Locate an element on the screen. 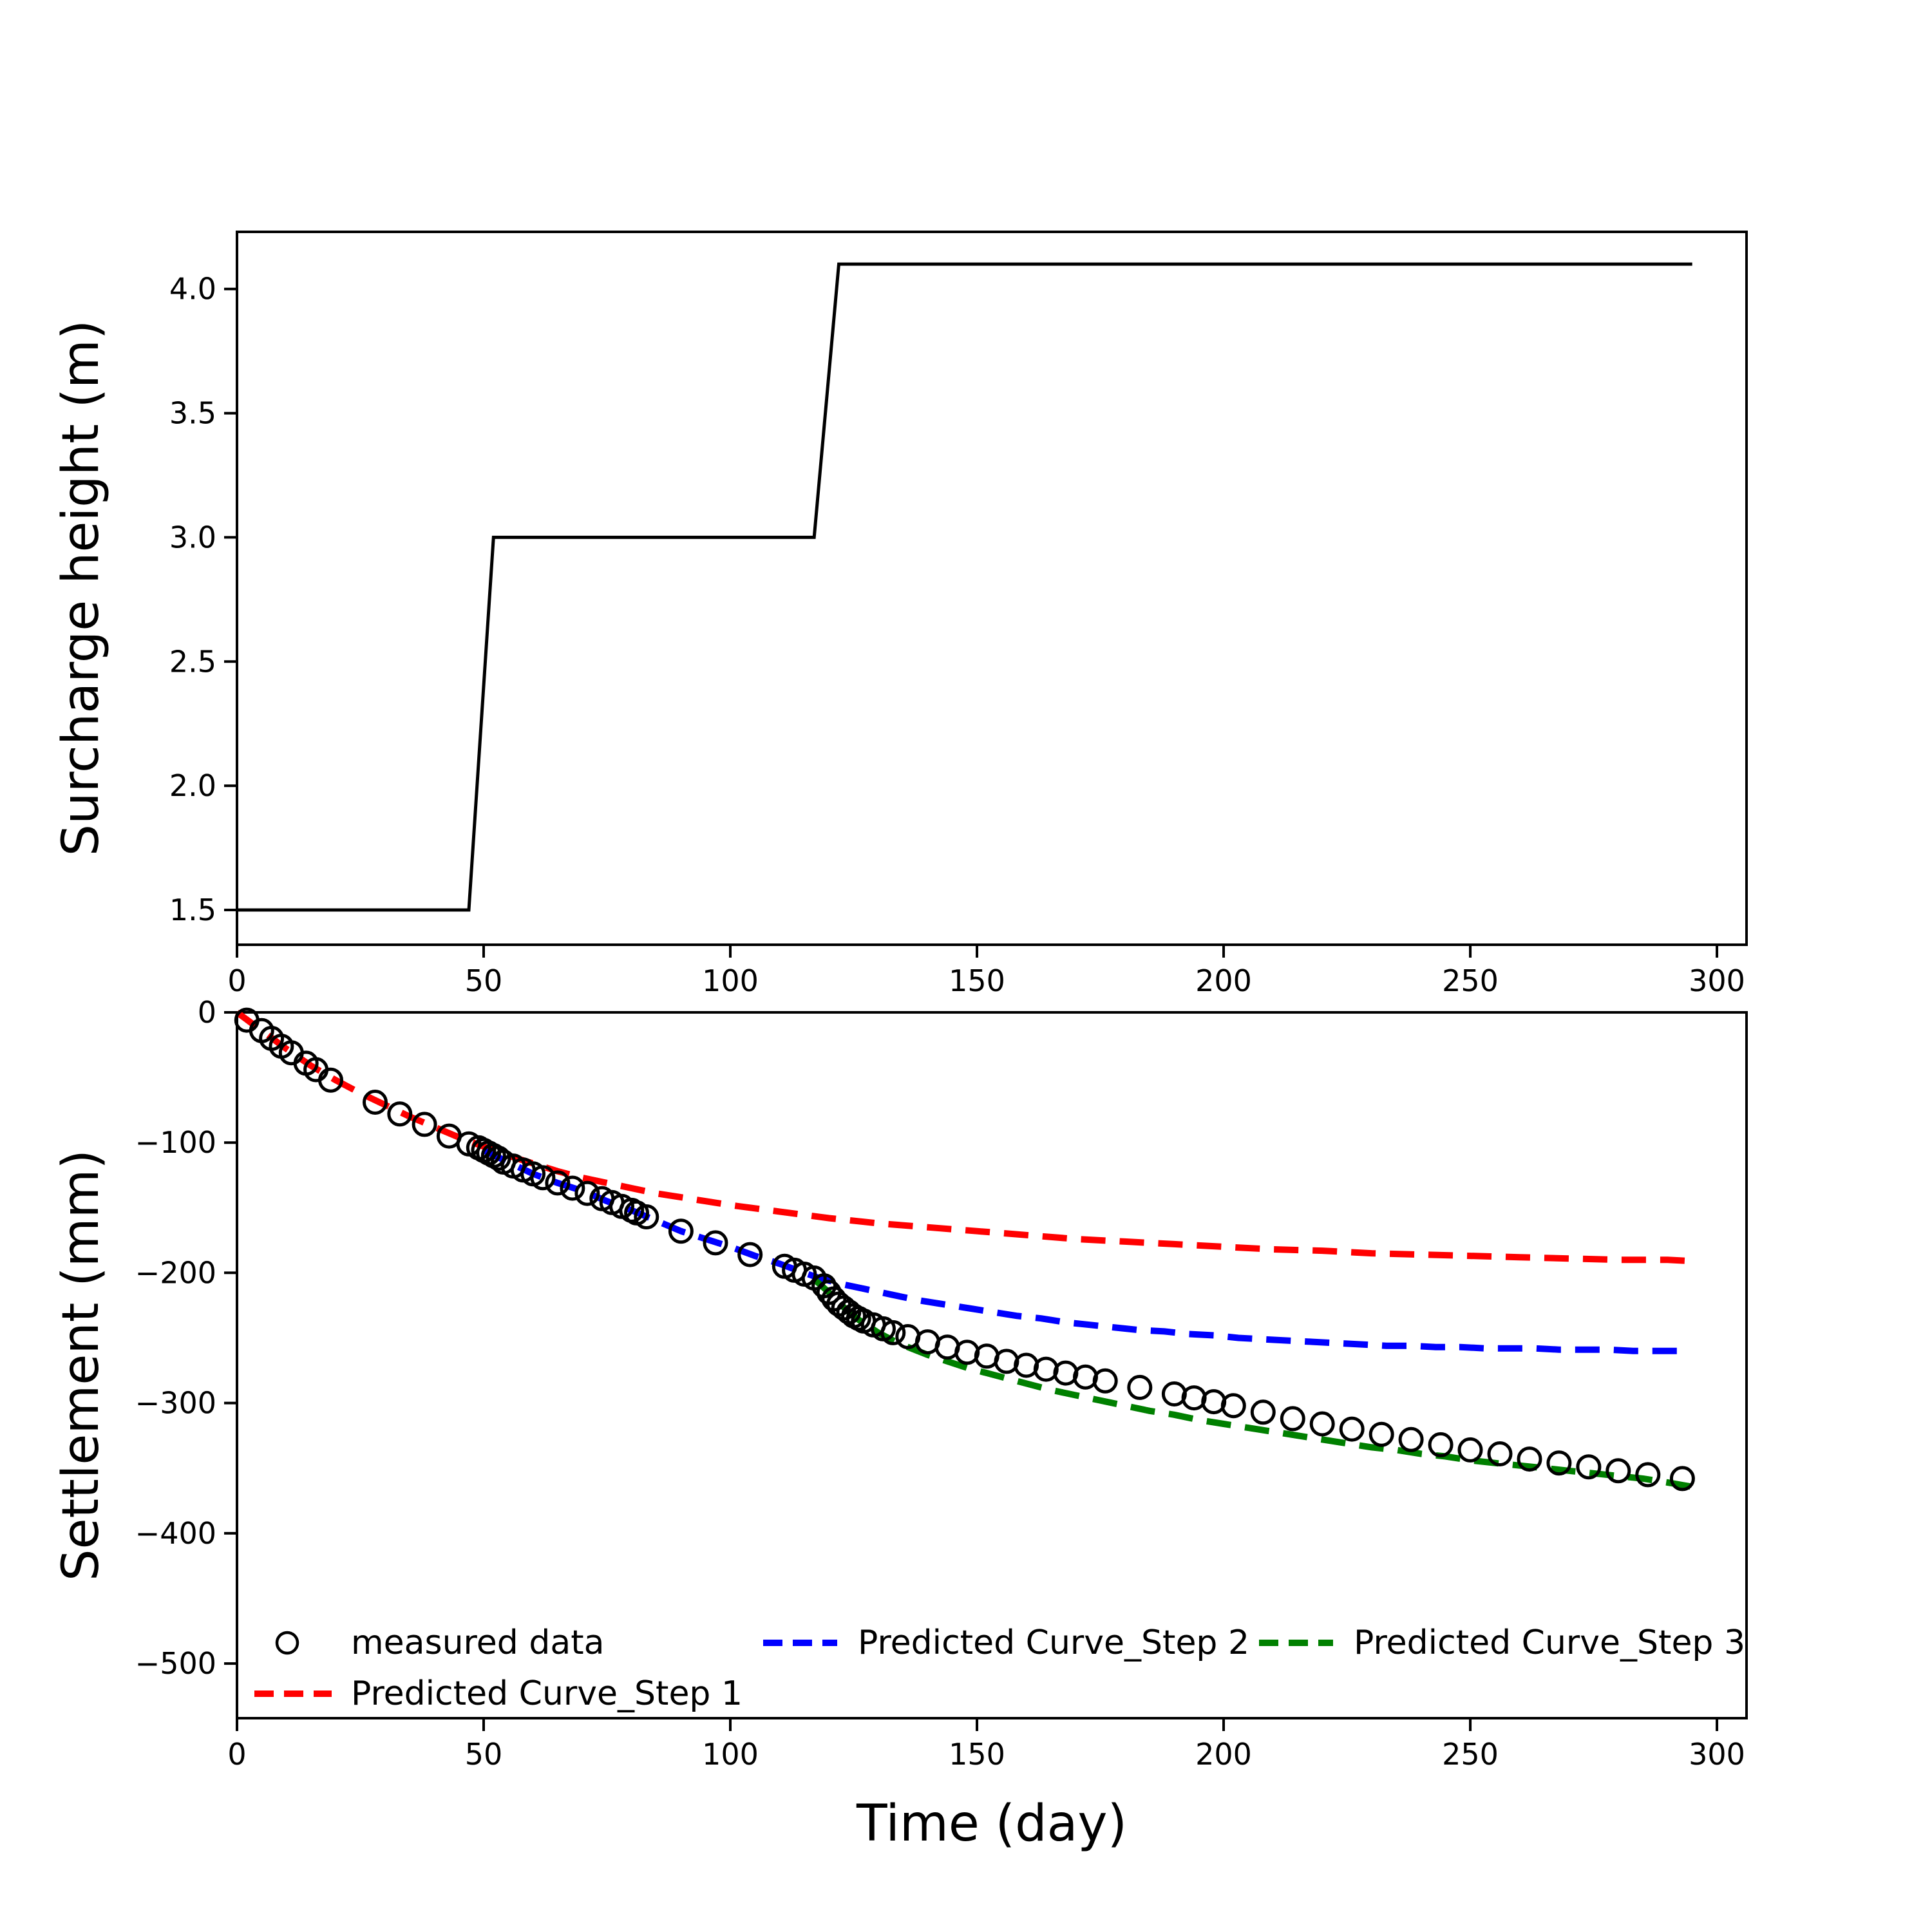 Image resolution: width=1932 pixels, height=1932 pixels. p1-axes-ytick-2: 2.0 is located at coordinates (192, 785).